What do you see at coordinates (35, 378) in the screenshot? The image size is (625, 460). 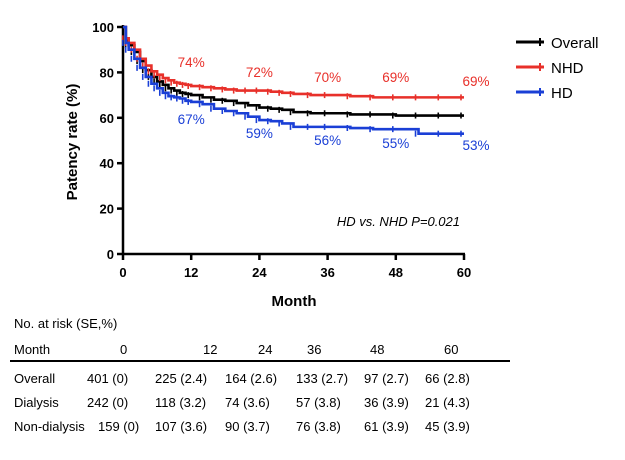 I see `risk-row-label: Overall` at bounding box center [35, 378].